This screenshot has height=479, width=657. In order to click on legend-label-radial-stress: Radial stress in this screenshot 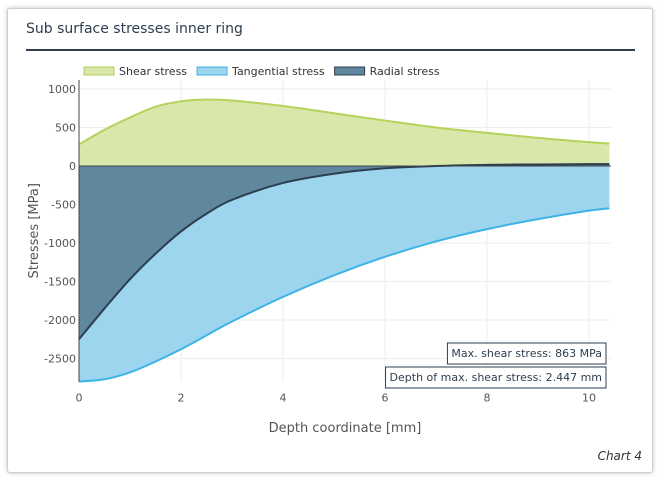, I will do `click(405, 71)`.